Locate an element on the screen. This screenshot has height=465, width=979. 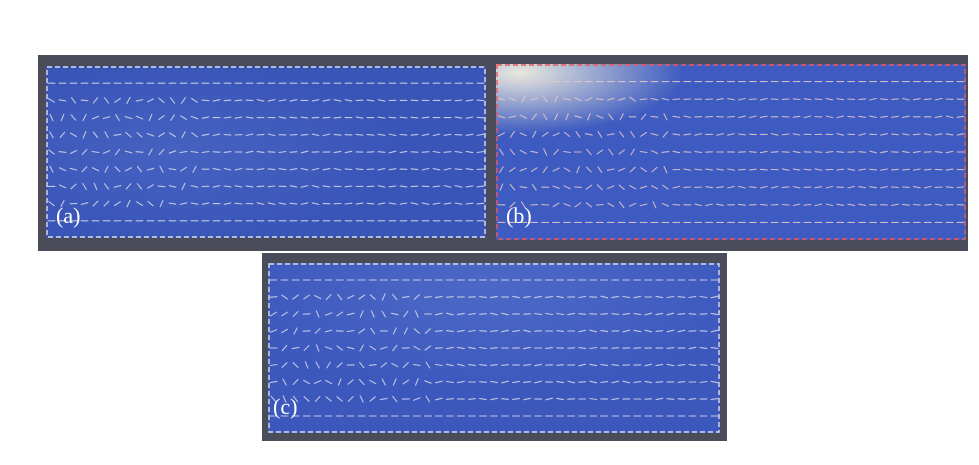
panel-label-c: (c) is located at coordinates (285, 406).